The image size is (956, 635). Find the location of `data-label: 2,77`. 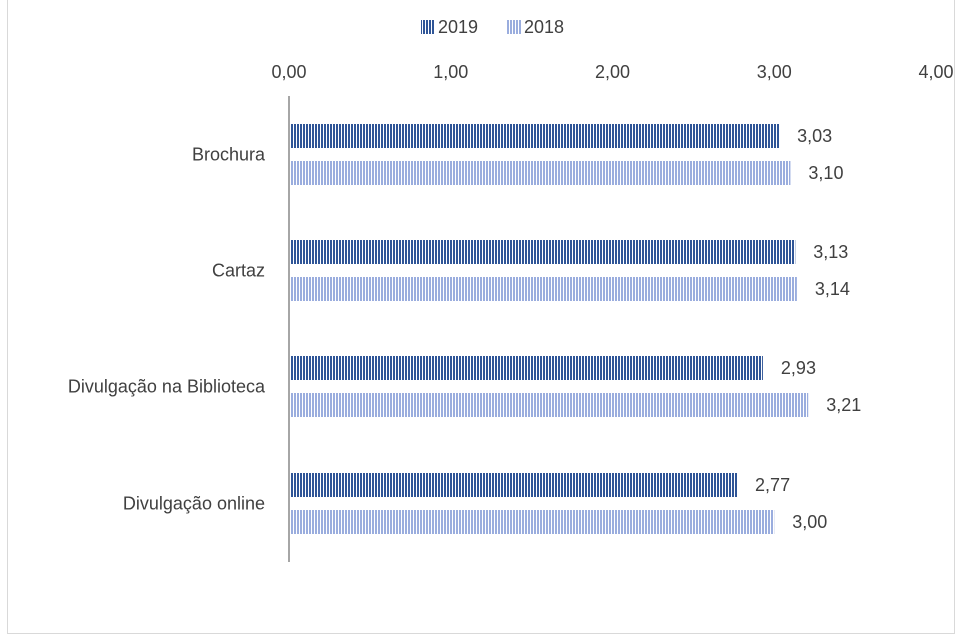

data-label: 2,77 is located at coordinates (772, 485).